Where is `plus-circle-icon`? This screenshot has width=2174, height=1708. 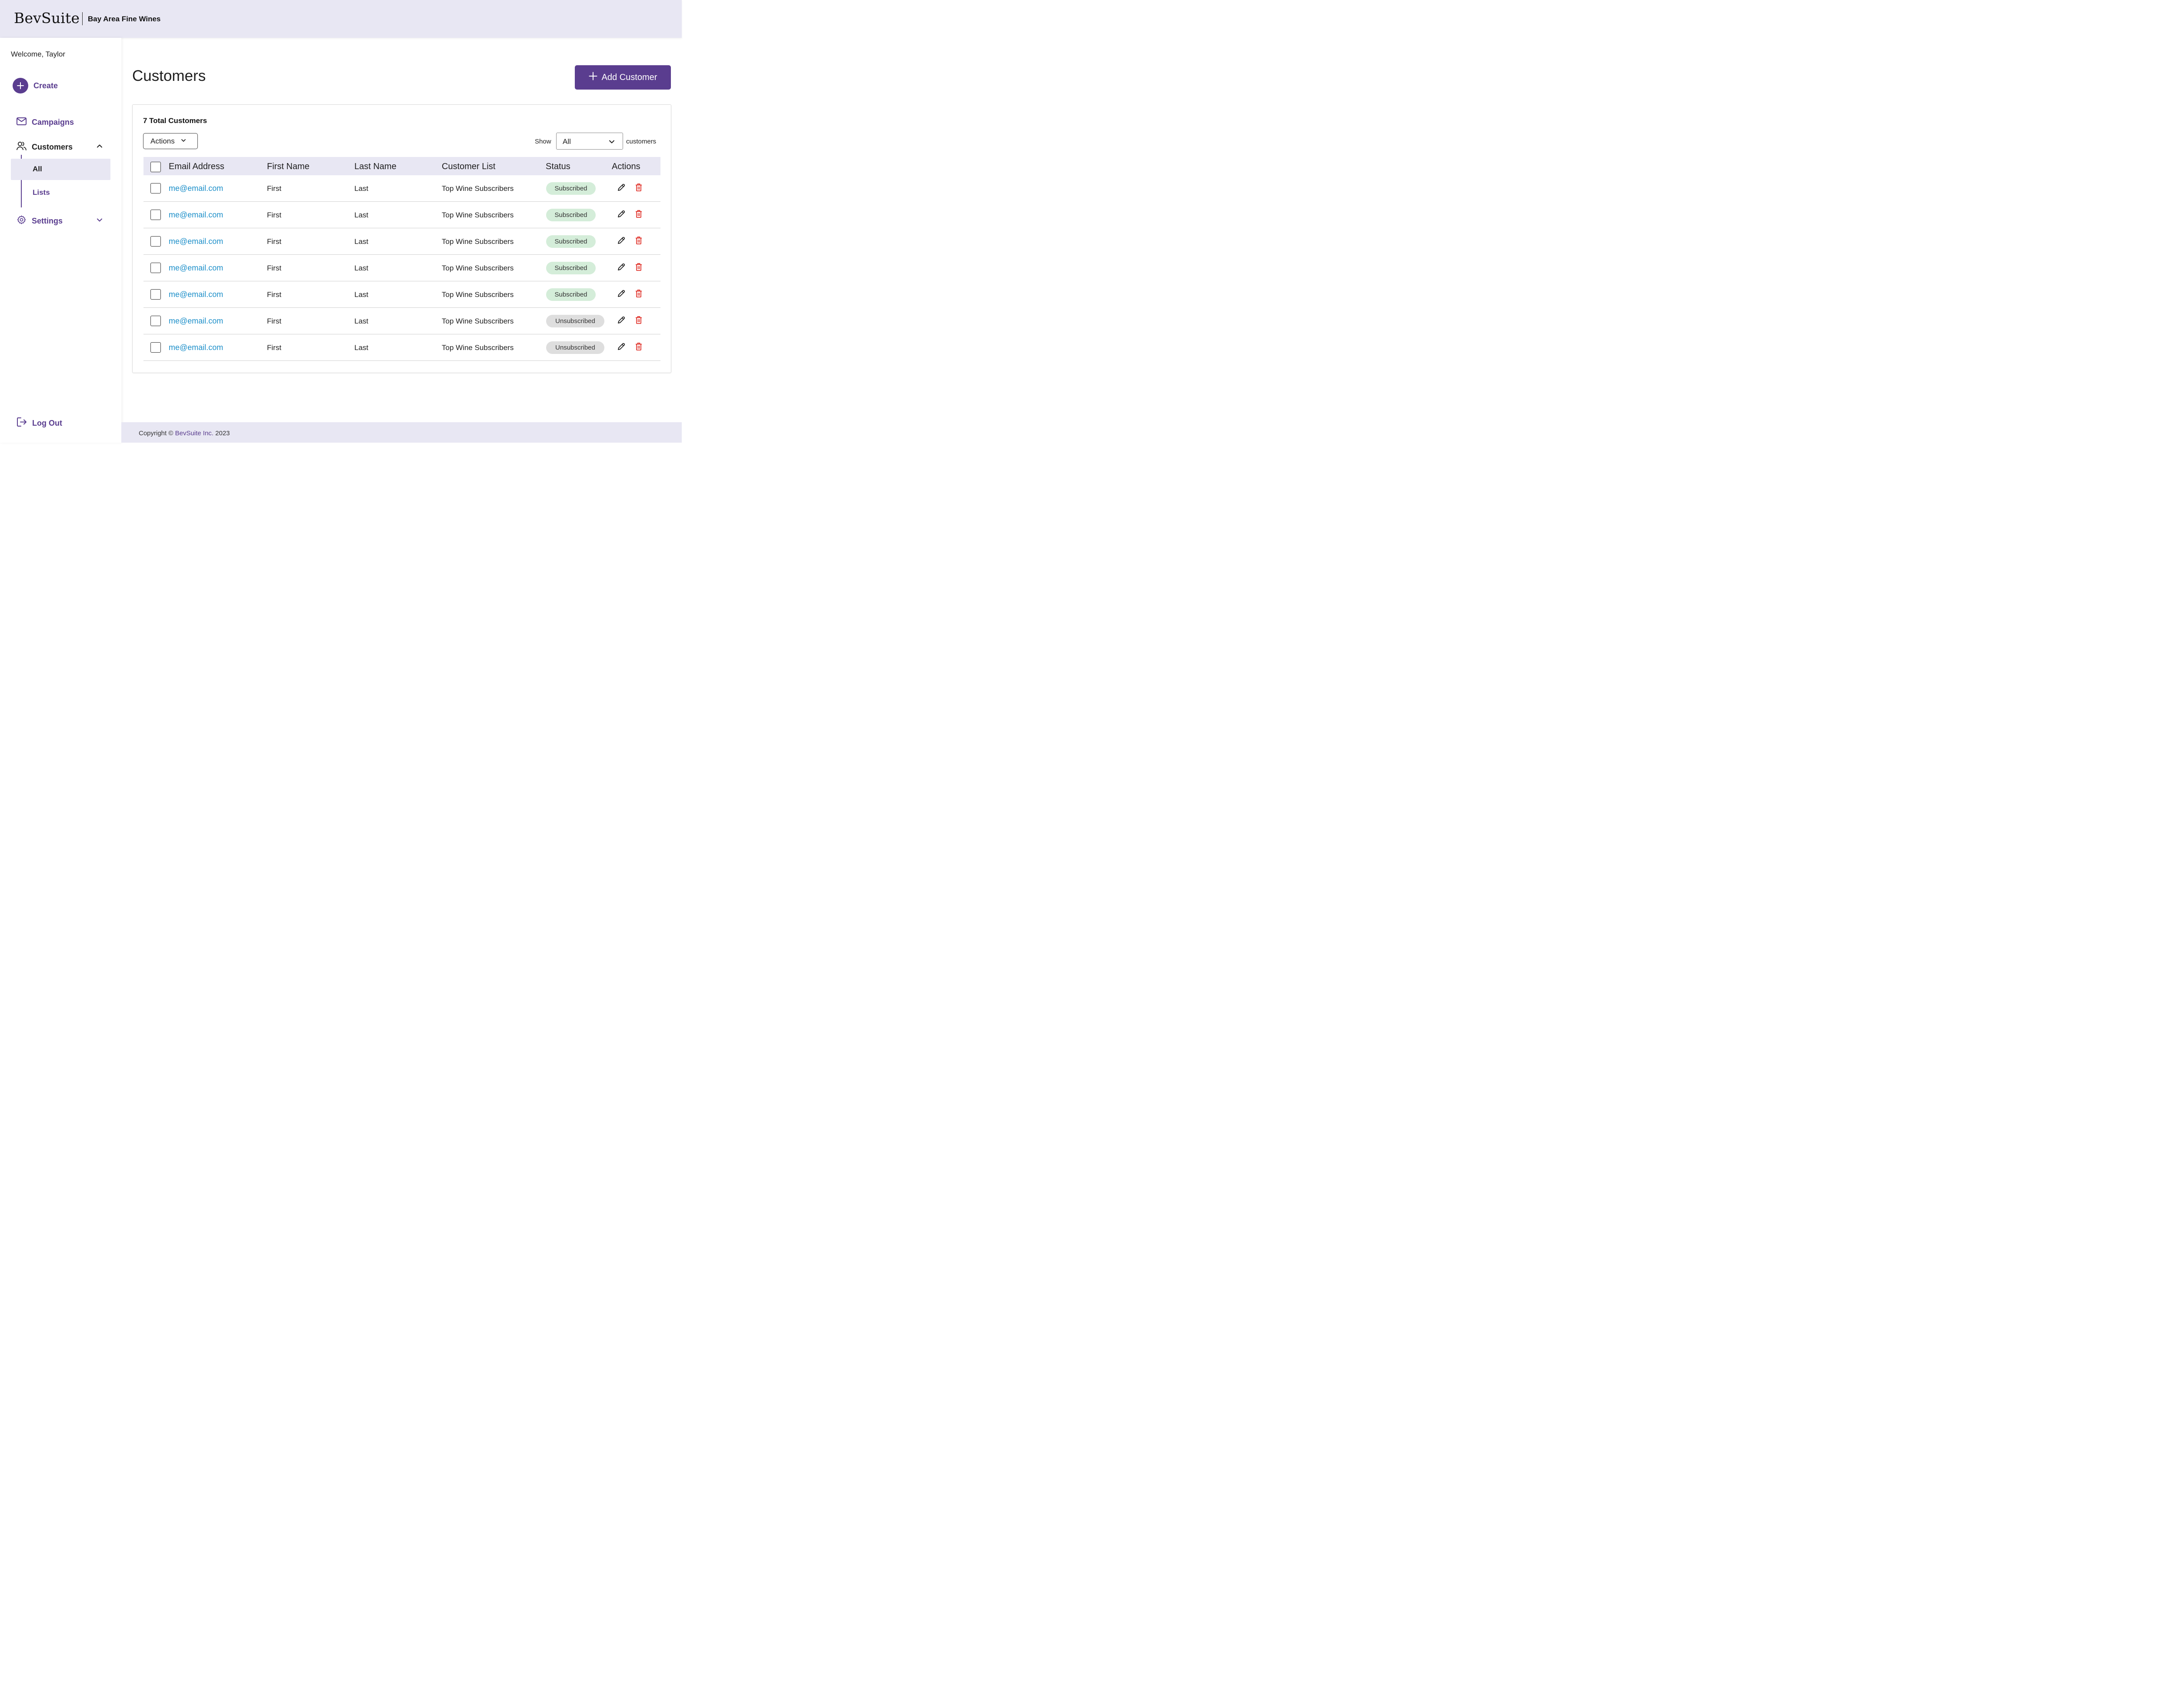 plus-circle-icon is located at coordinates (20, 85).